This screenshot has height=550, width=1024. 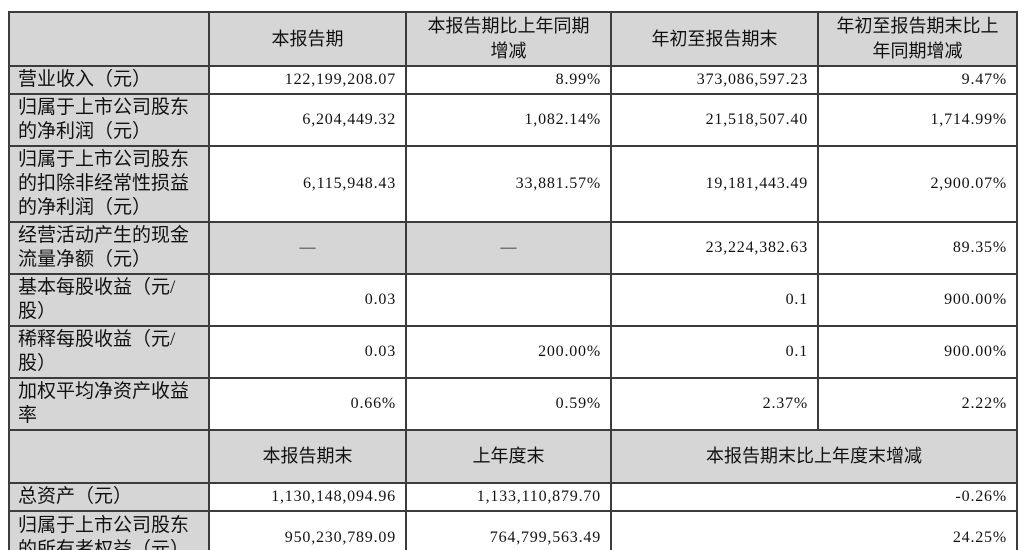 I want to click on header-change-vs-prior-year-end: 本报告期末比上年度末增减, so click(x=814, y=456).